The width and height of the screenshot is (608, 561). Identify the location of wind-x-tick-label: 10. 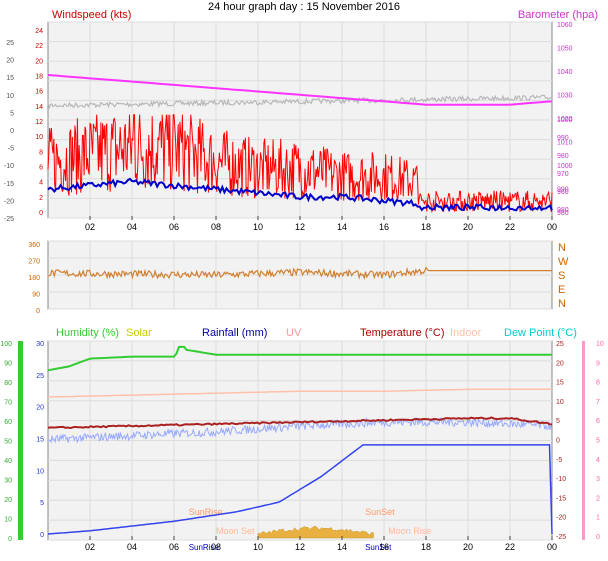
(258, 227).